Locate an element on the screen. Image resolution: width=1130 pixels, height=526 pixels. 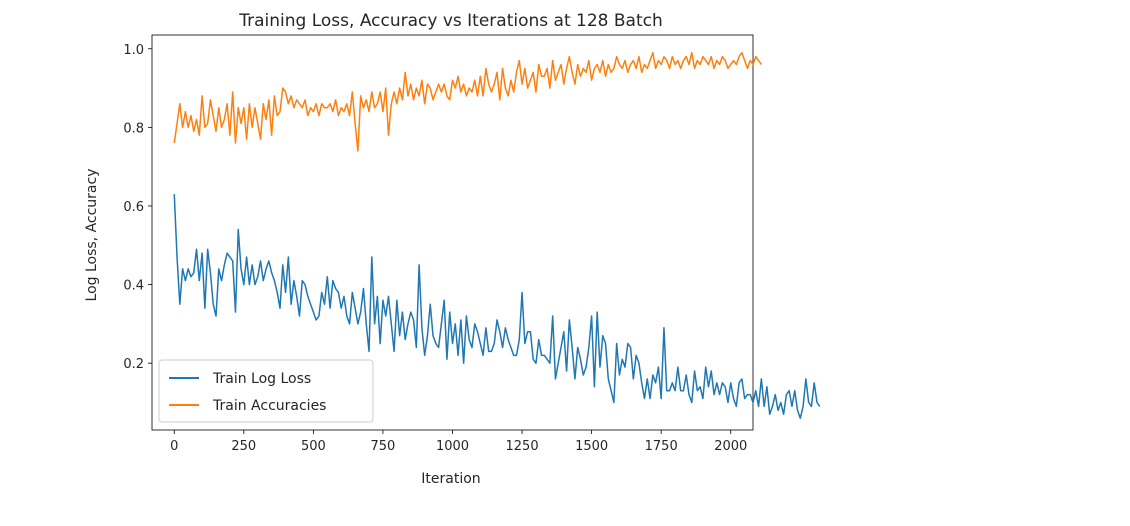
x-axis-label: Iteration is located at coordinates (450, 479).